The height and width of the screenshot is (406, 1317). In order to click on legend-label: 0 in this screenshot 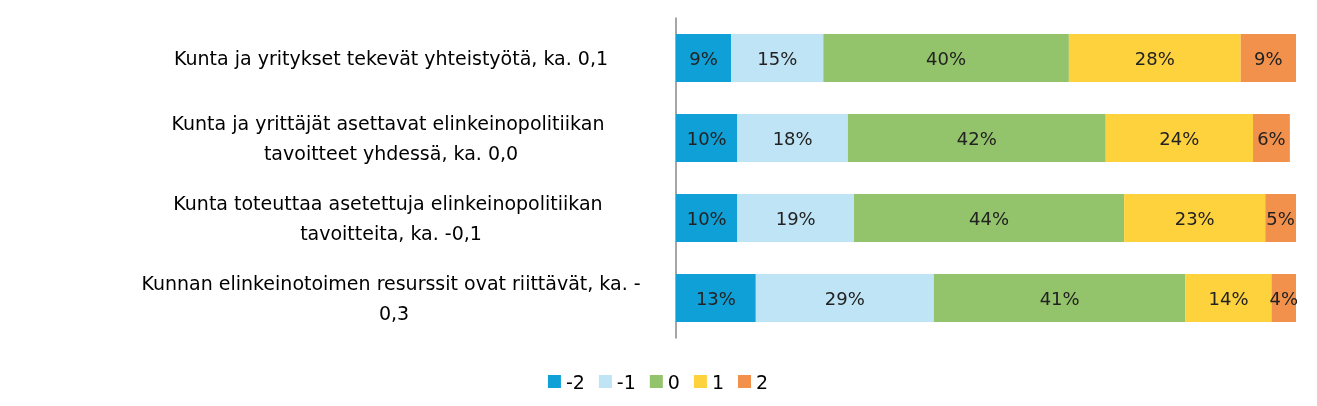, I will do `click(673, 381)`.